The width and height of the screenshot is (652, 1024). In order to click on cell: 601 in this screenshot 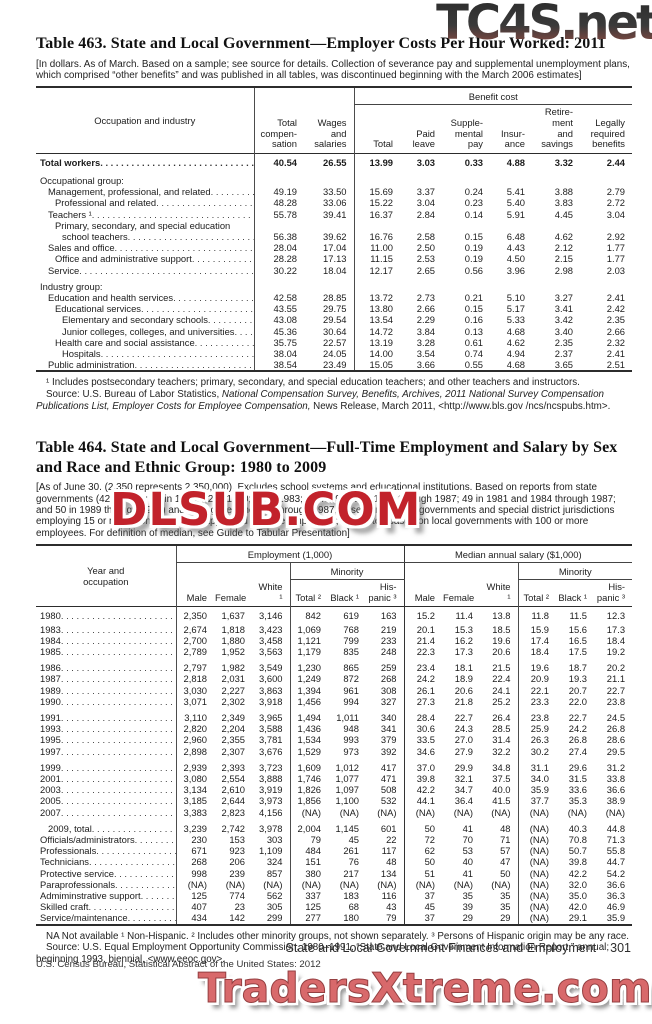, I will do `click(388, 828)`.